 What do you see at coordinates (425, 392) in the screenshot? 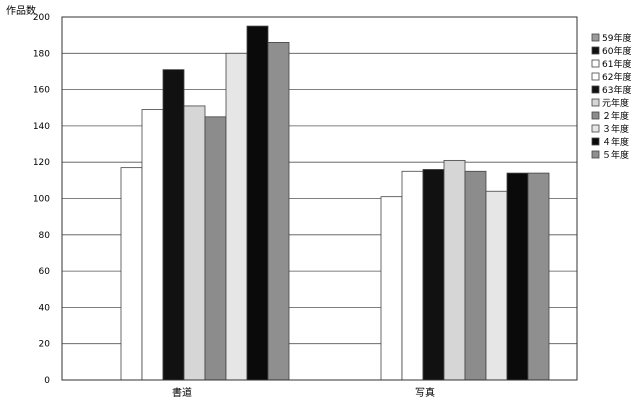
I see `category-label: 写真` at bounding box center [425, 392].